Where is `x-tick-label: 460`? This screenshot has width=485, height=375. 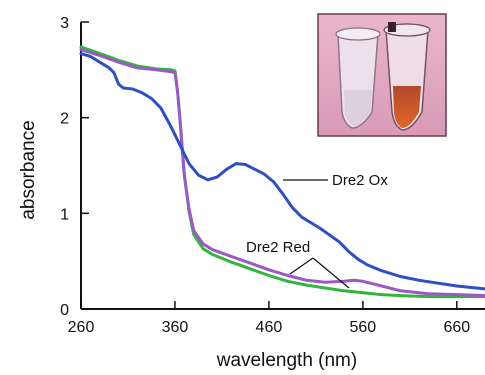
x-tick-label: 460 is located at coordinates (269, 327).